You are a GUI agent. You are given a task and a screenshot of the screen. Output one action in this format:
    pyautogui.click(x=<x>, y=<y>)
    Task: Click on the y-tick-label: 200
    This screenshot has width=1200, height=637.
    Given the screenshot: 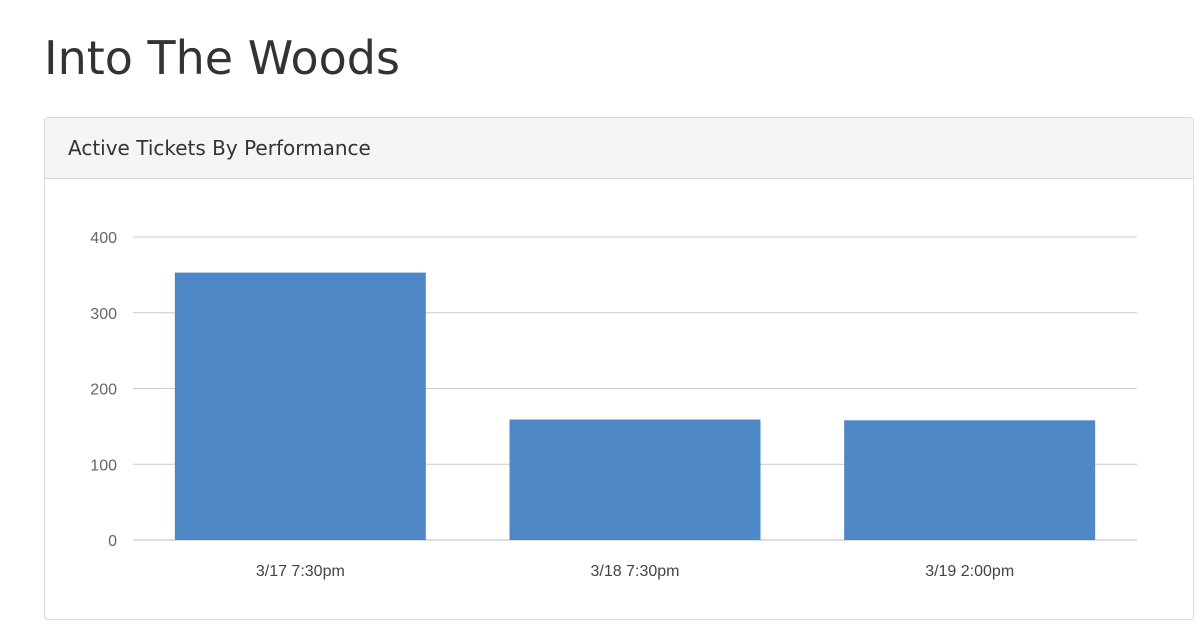 What is the action you would take?
    pyautogui.click(x=103, y=390)
    